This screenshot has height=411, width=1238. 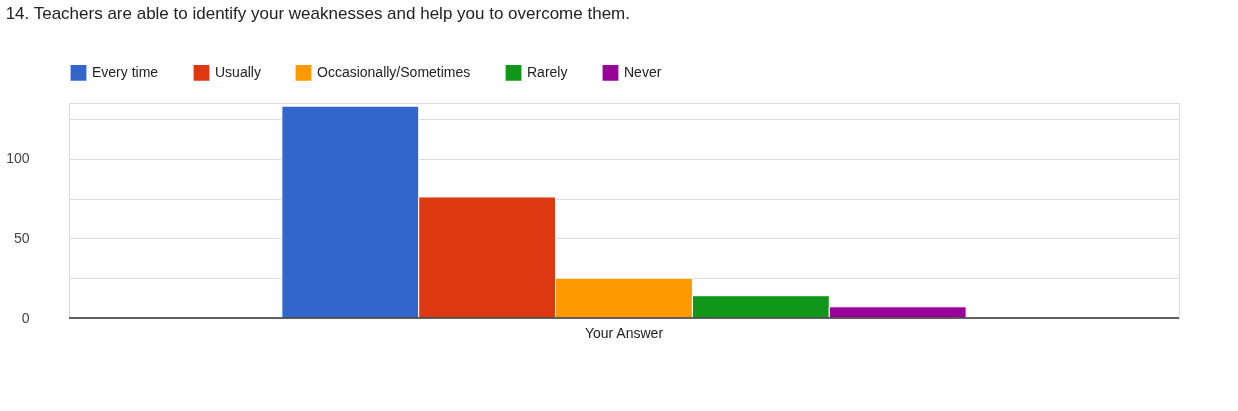 I want to click on y-tick-label: 50, so click(x=21, y=237).